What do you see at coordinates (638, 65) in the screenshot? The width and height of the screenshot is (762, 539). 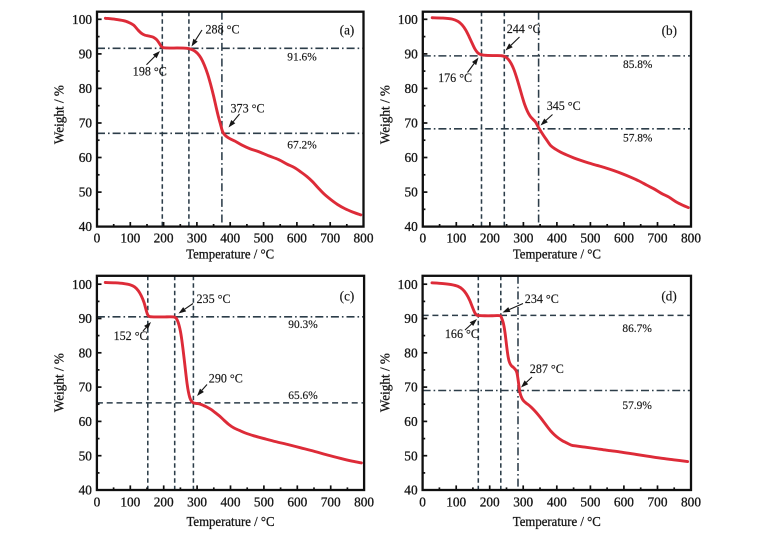 I see `svg-text: 85.8%` at bounding box center [638, 65].